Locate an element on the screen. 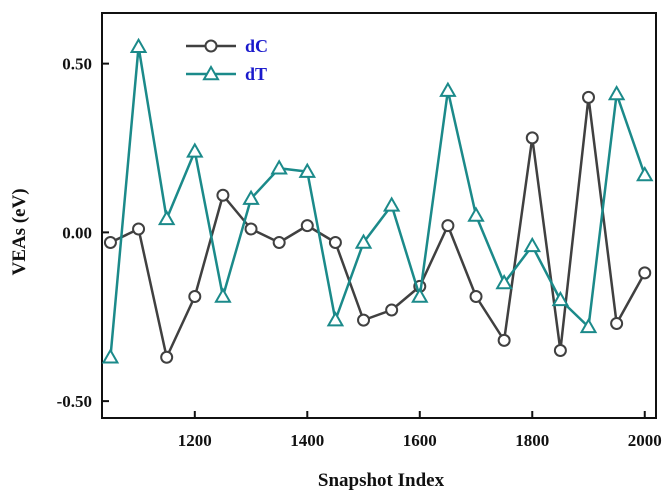  y-tick-label: 0.00 is located at coordinates (77, 232).